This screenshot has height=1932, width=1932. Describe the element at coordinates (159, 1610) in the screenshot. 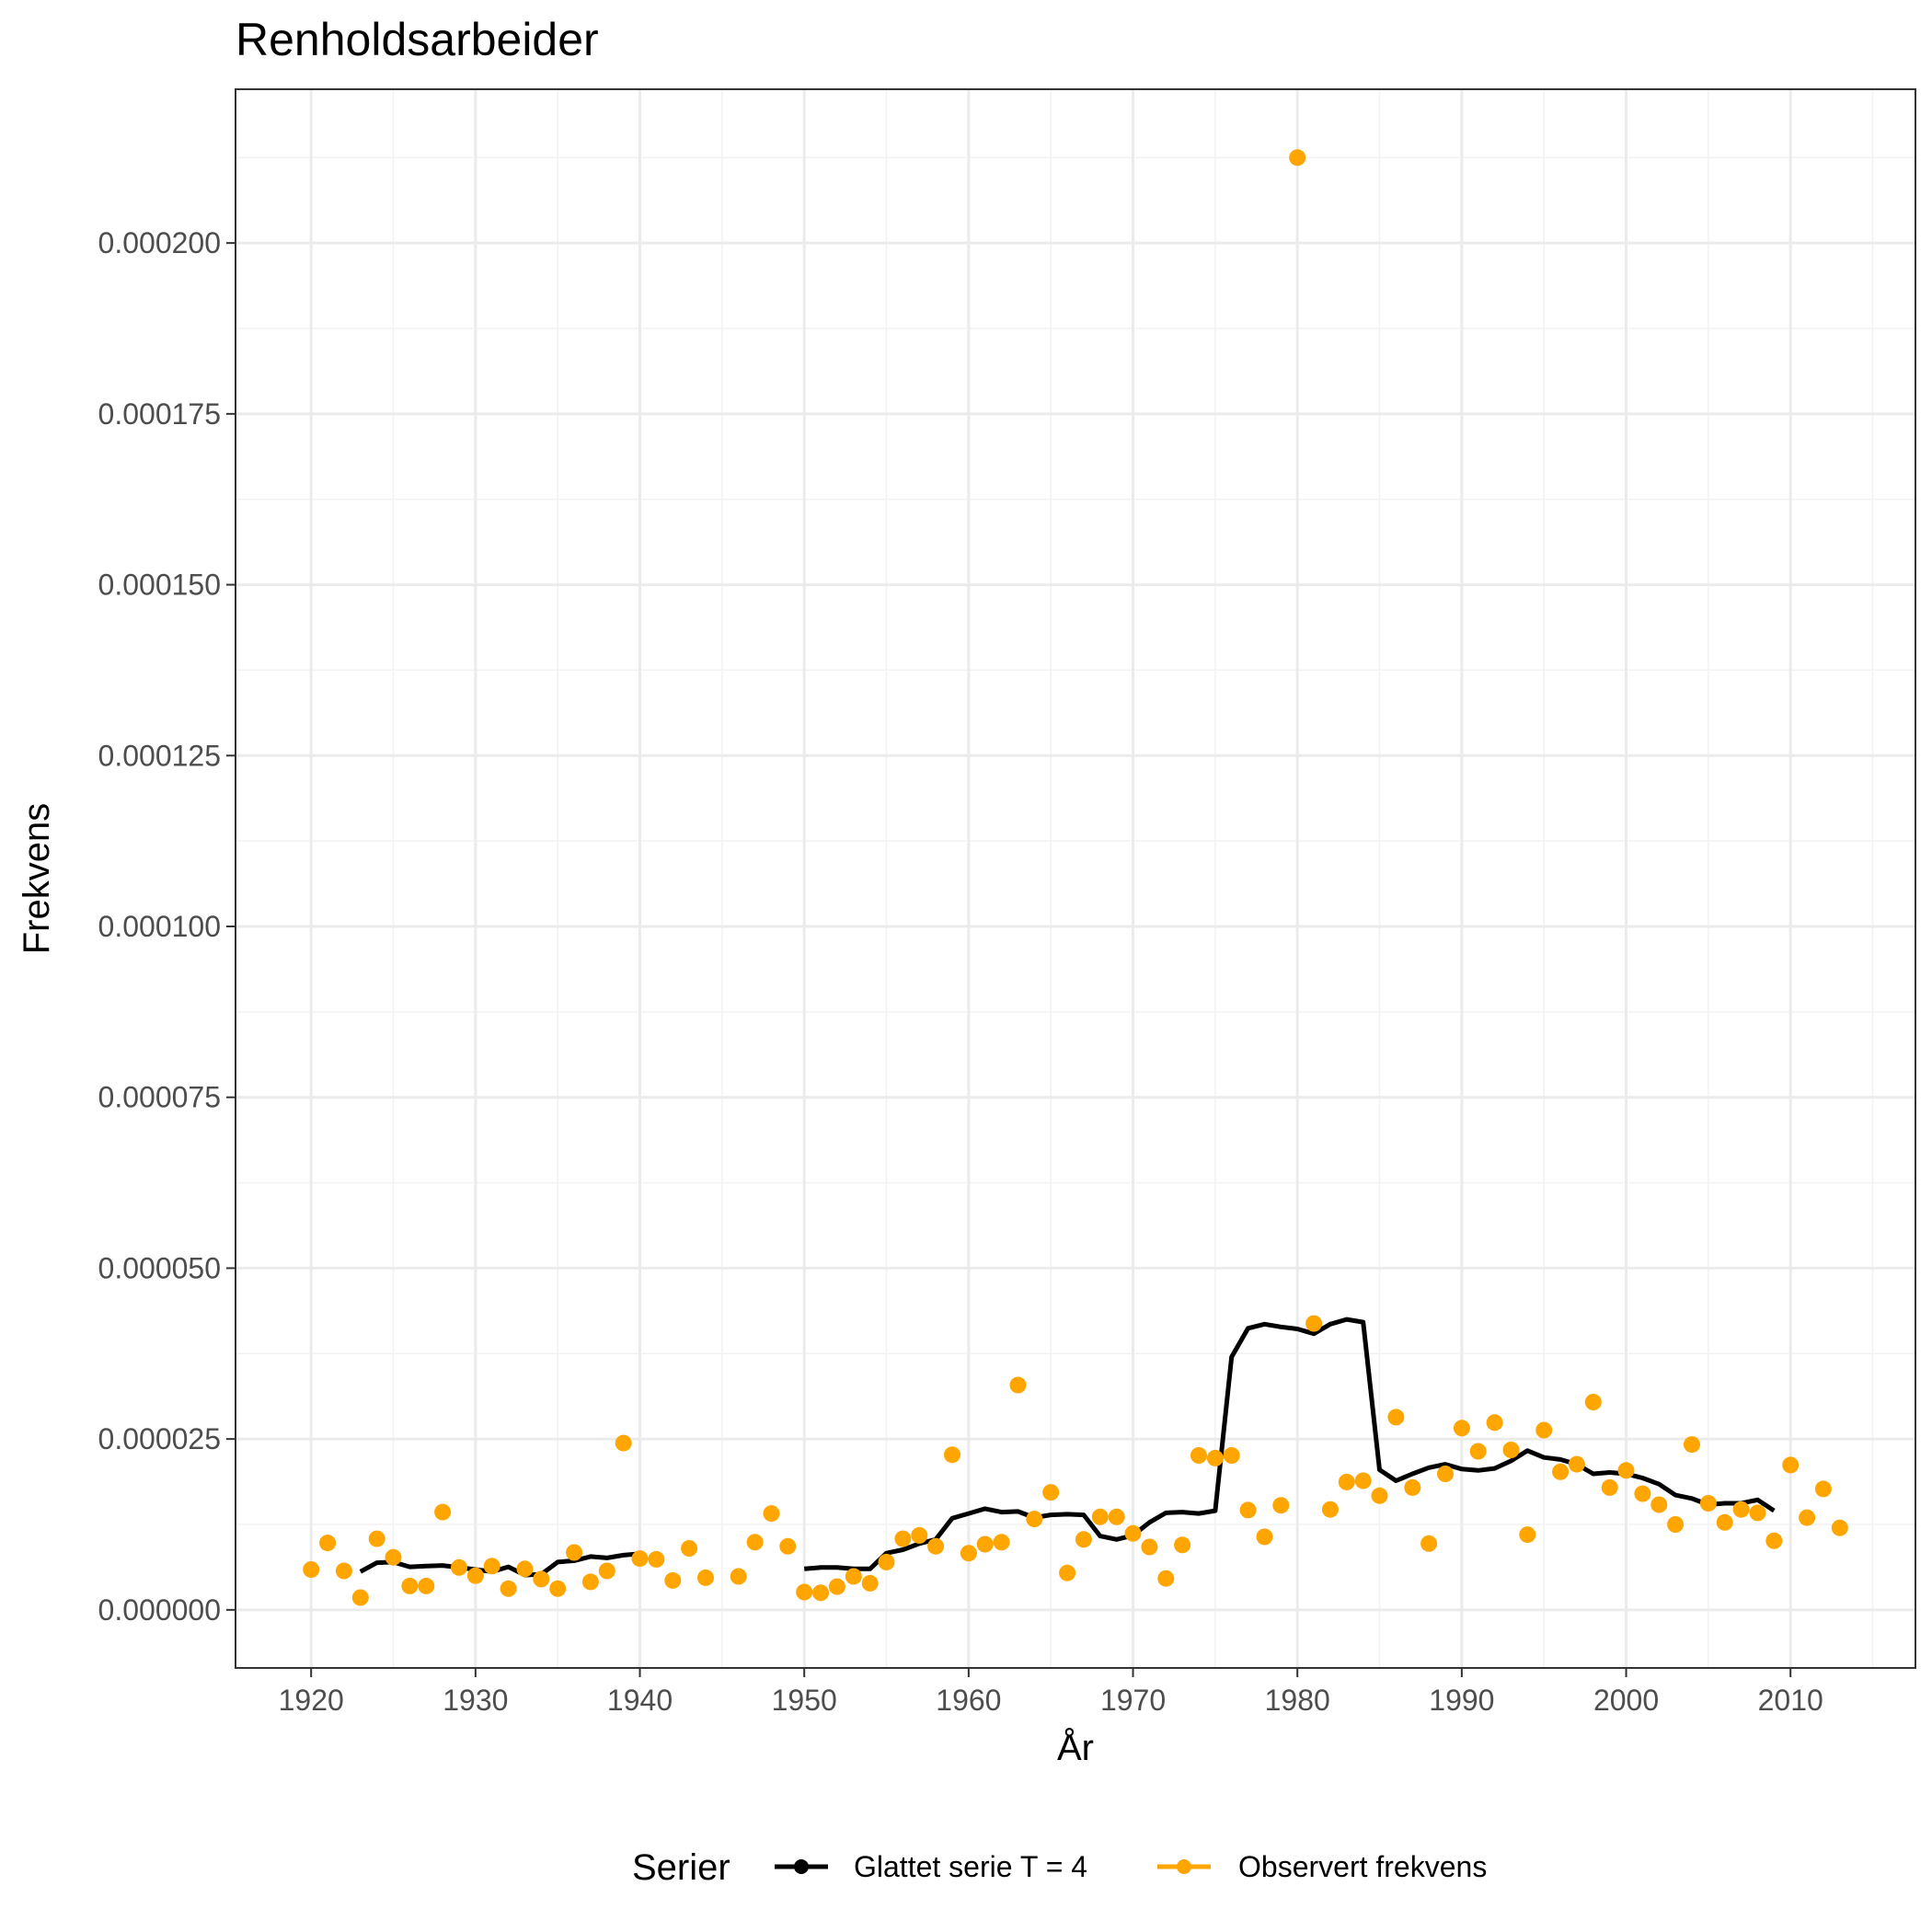

I see `y-tick-label: 0.000000` at that location.